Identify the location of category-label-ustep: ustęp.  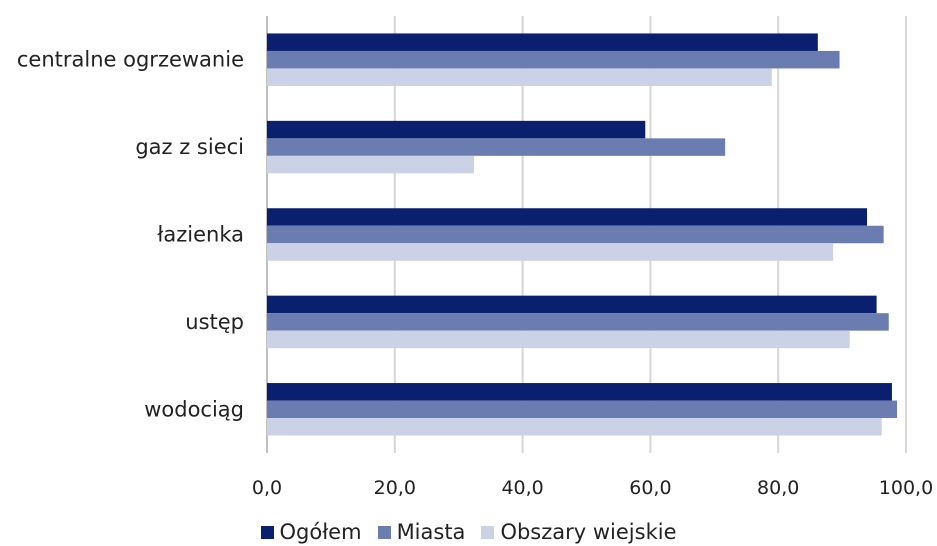
(214, 322).